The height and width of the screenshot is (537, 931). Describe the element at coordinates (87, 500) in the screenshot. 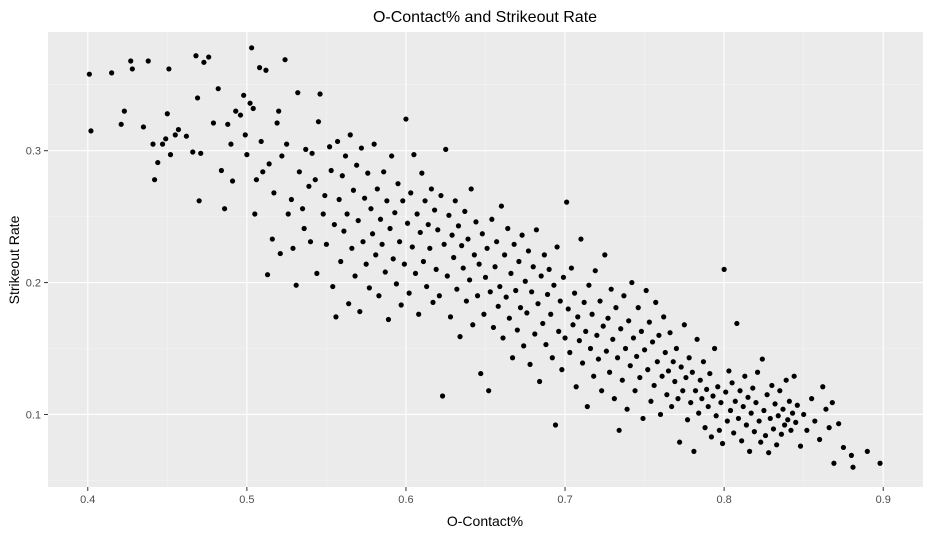

I see `x-tick-label: 0.4` at that location.